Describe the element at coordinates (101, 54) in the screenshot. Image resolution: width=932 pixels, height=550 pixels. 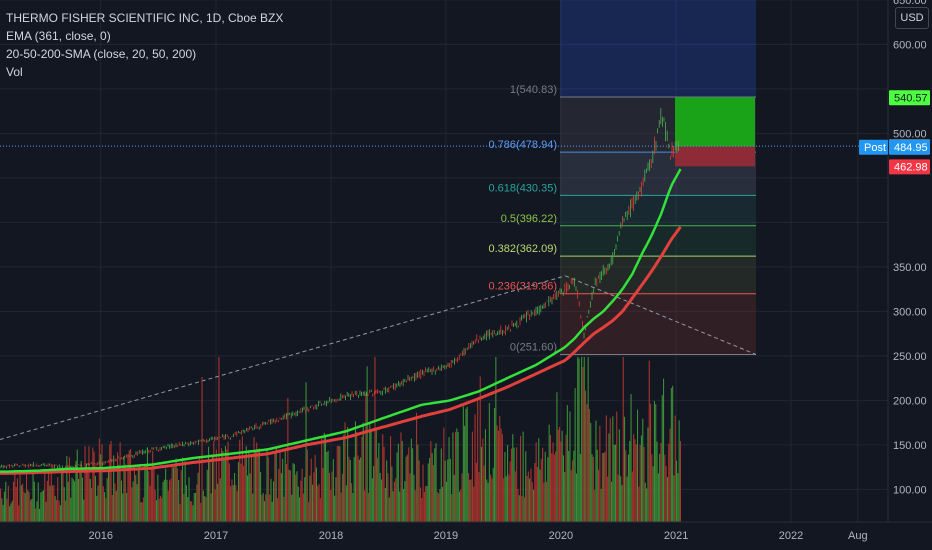
I see `indicator-sma: 20-50-200-SMA (close, 20, 50, 200)` at that location.